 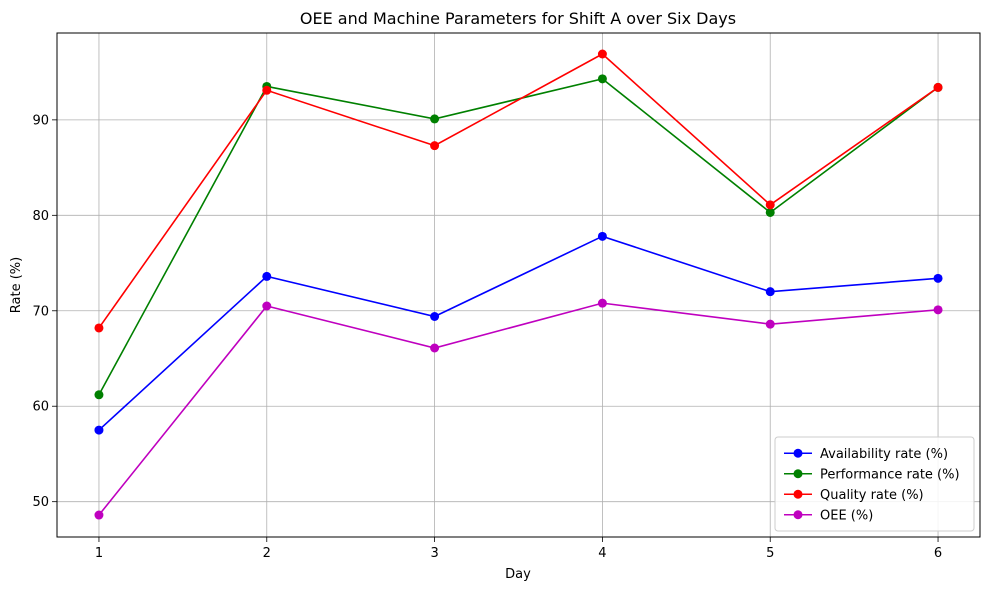 What do you see at coordinates (99, 553) in the screenshot?
I see `x-tick-label: 1` at bounding box center [99, 553].